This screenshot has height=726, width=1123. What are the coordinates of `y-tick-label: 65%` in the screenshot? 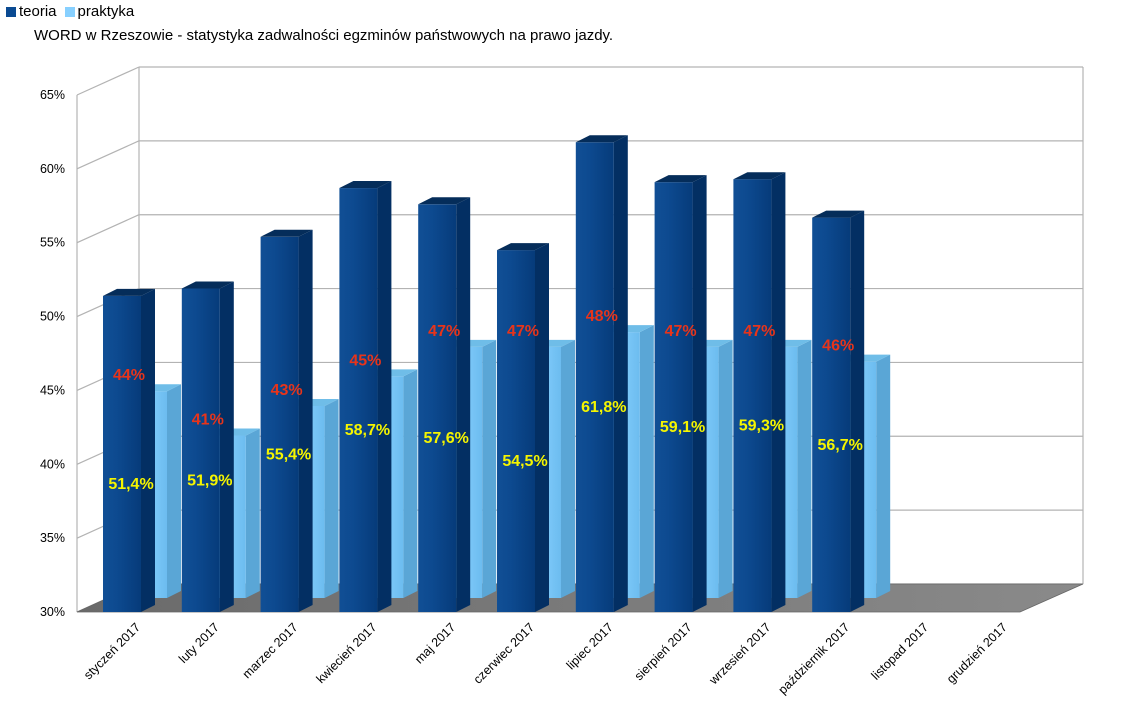 It's located at (52, 95).